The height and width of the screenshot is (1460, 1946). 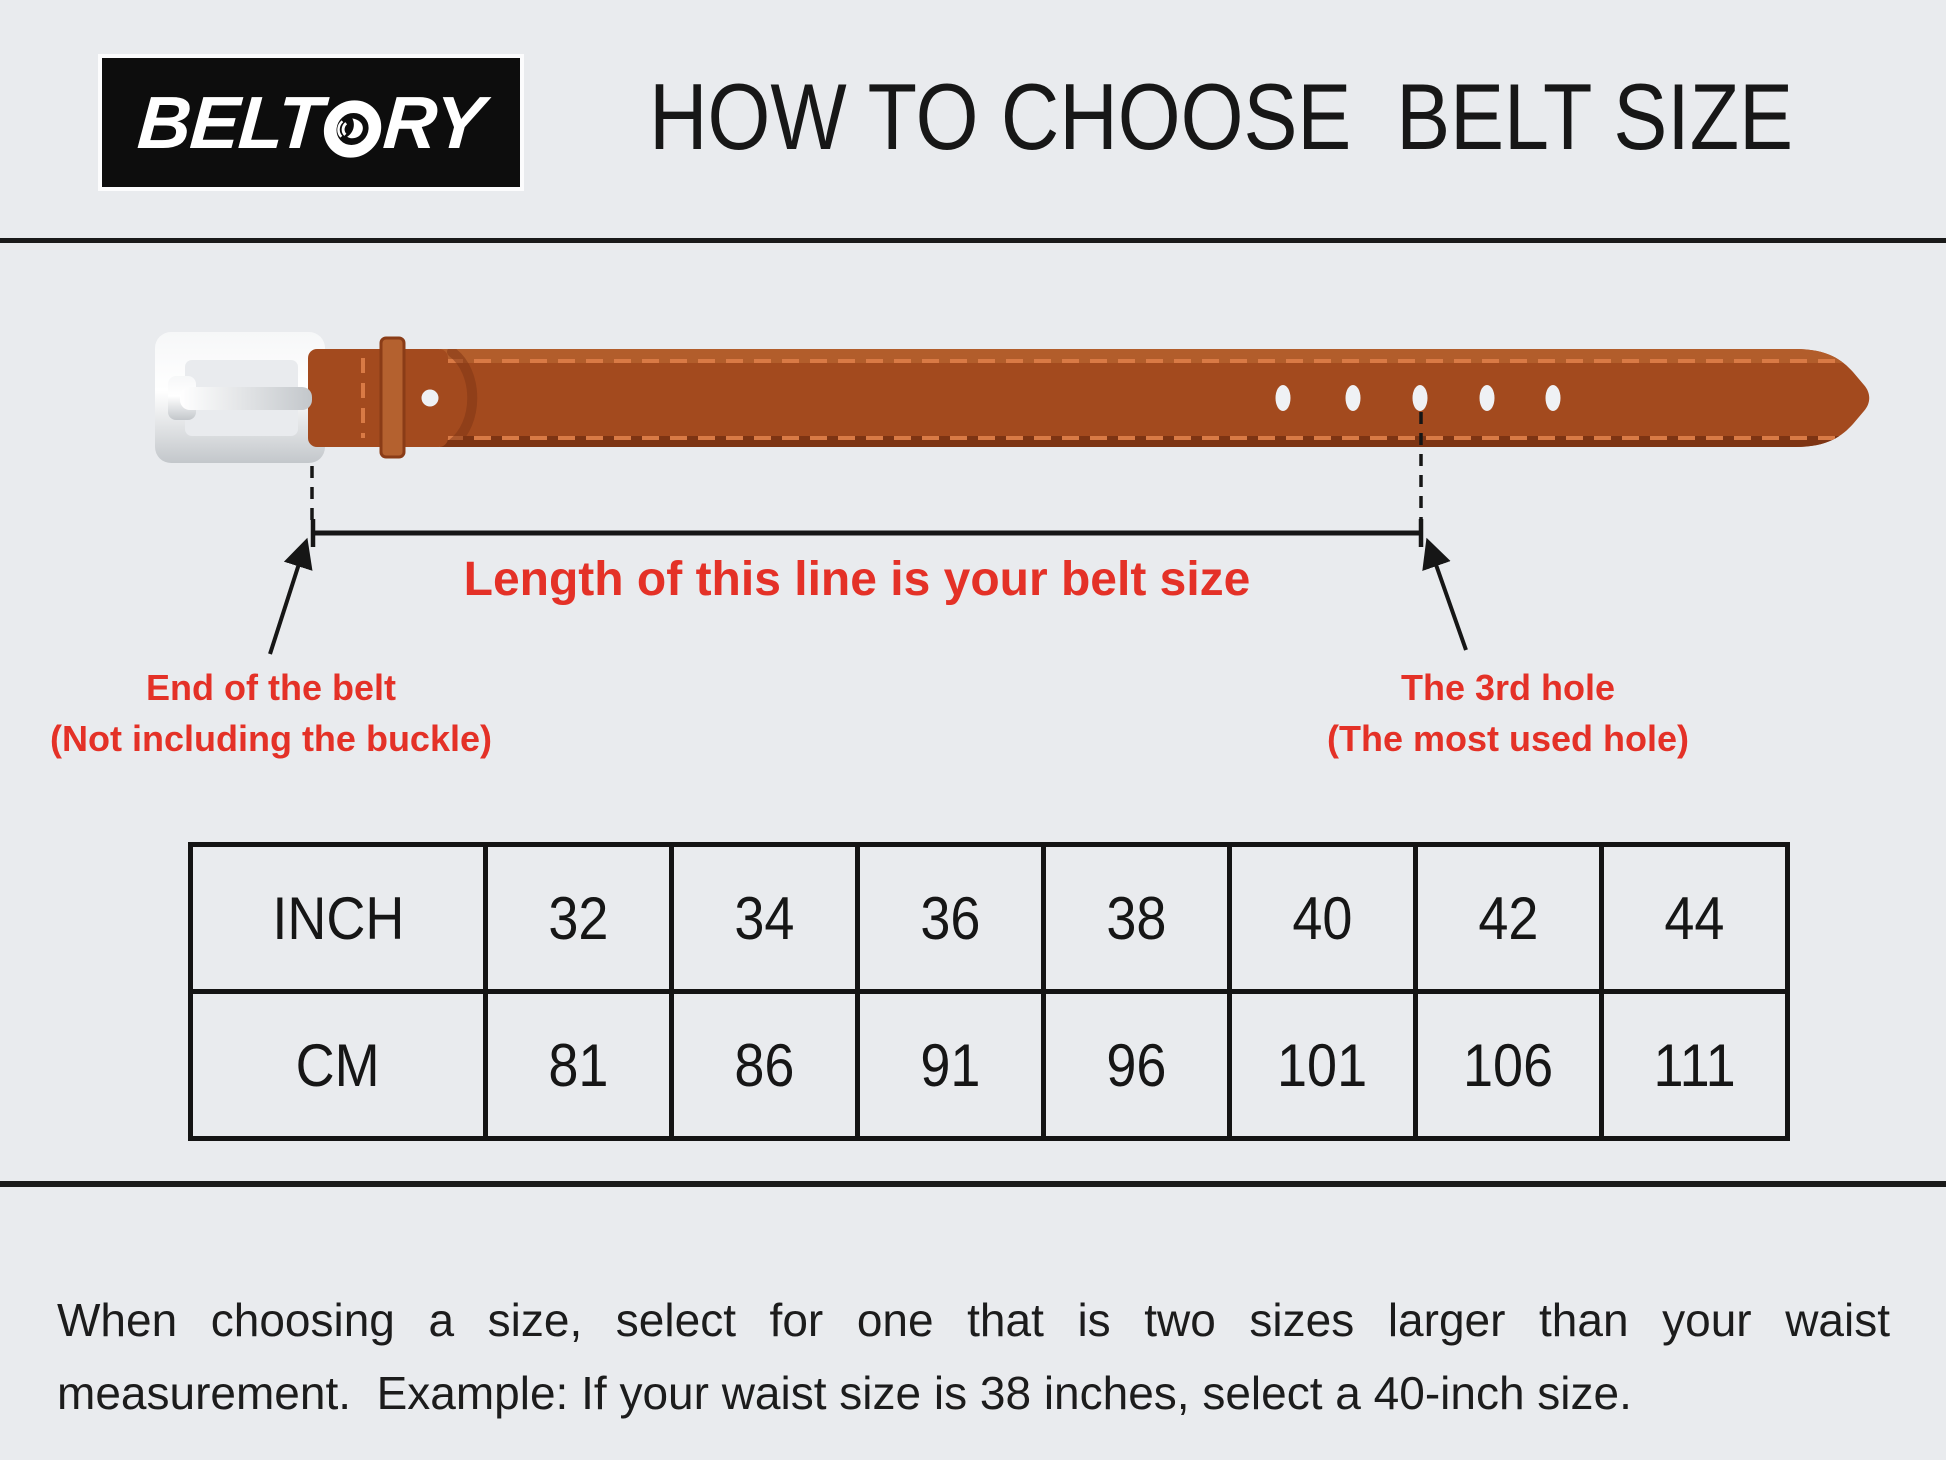 I want to click on end-of-belt-label-line2: (Not including the buckle), so click(x=271, y=739).